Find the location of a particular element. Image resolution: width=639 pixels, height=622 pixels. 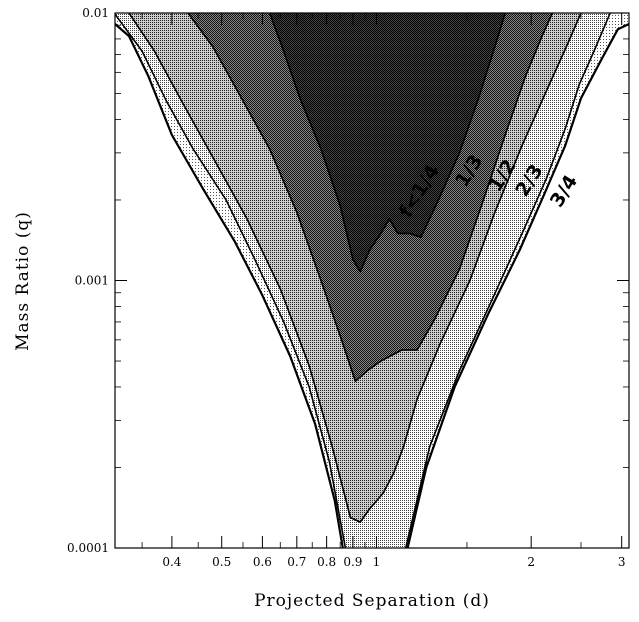

y-tick-label: 0.0001 is located at coordinates (88, 548).